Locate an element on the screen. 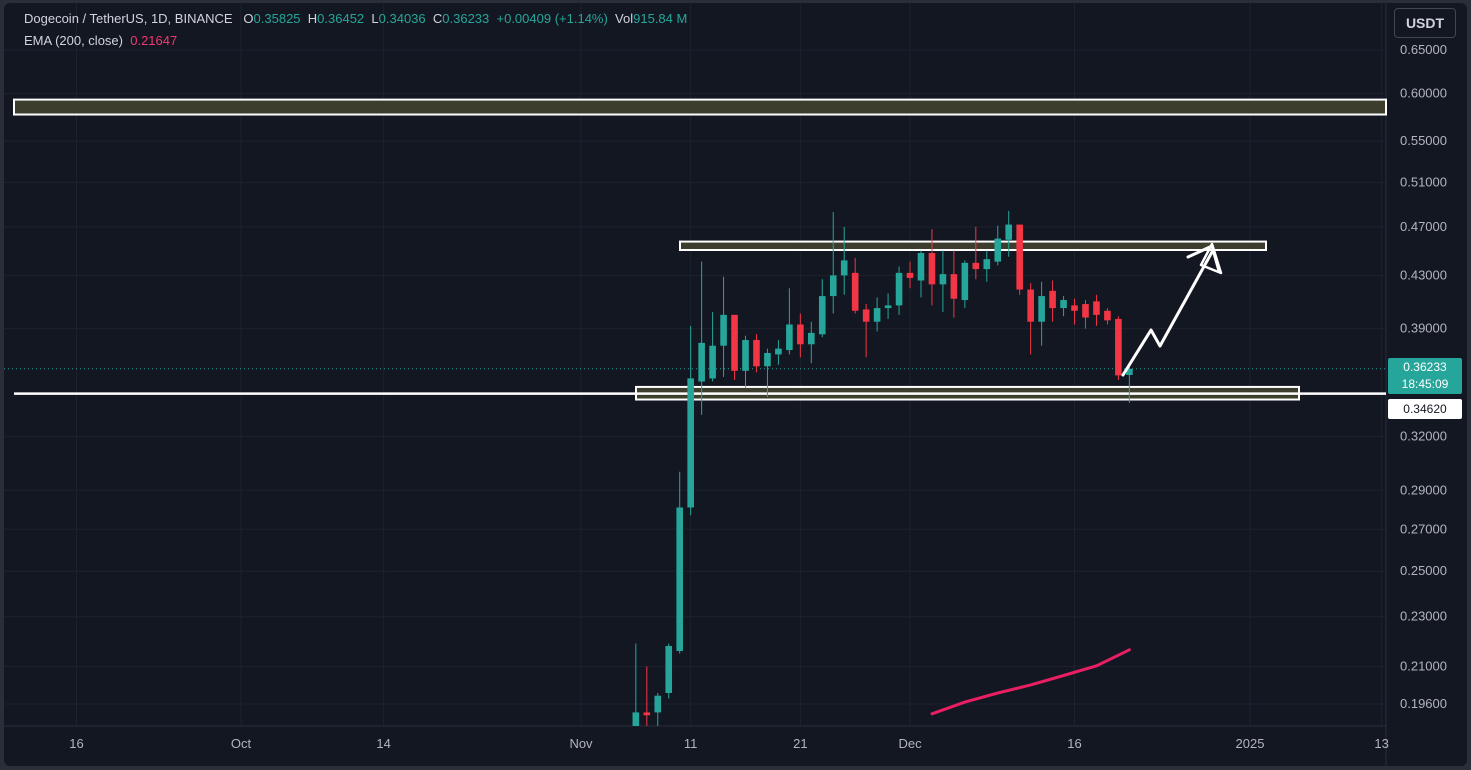 This screenshot has height=770, width=1471. high-value: 0.36452 is located at coordinates (341, 18).